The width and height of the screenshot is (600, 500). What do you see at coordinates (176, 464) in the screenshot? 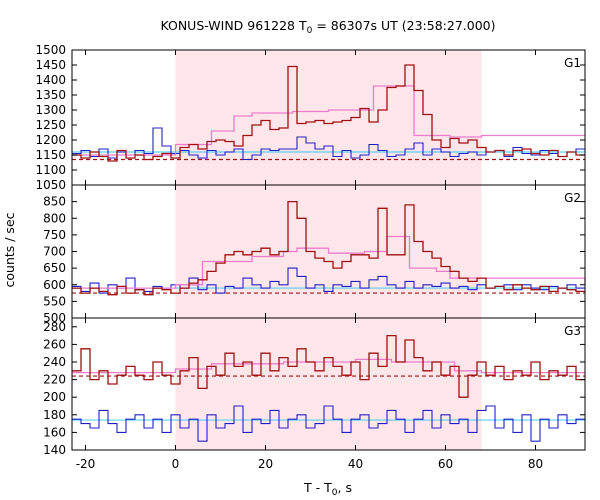
I see `x-tick-label: 0` at bounding box center [176, 464].